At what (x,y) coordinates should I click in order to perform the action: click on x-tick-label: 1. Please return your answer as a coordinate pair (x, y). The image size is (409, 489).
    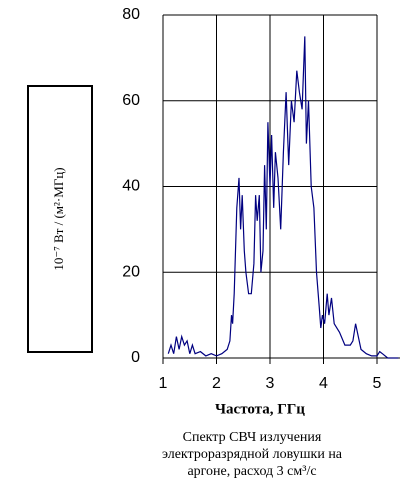
    Looking at the image, I should click on (163, 383).